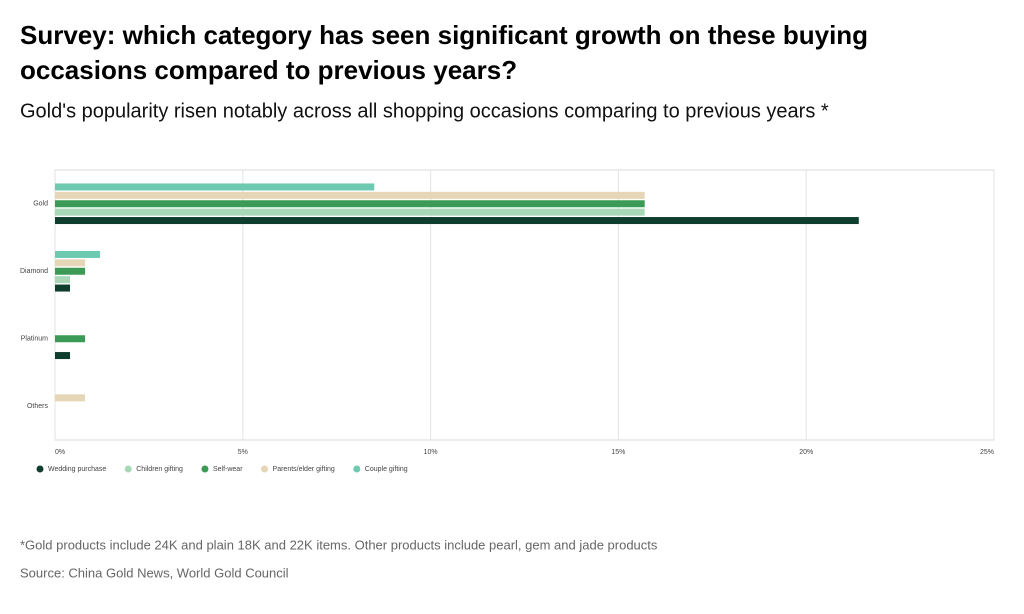  What do you see at coordinates (243, 452) in the screenshot?
I see `x-tick-label: 5%` at bounding box center [243, 452].